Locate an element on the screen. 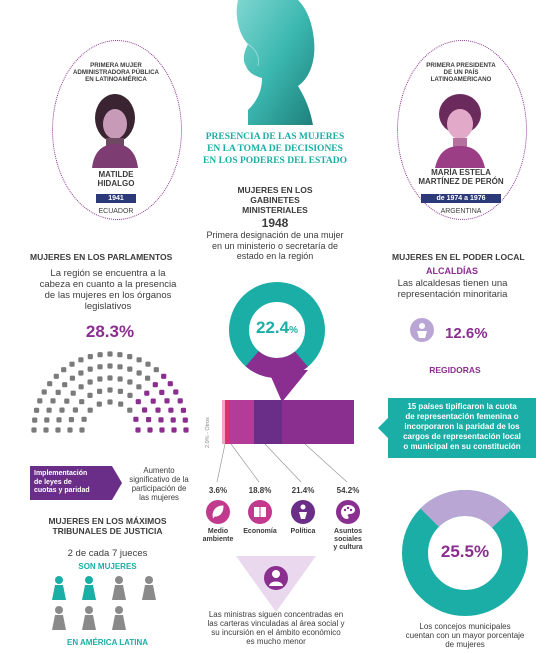  poder-local-heading: MUJERES EN EL PODER LOCAL is located at coordinates (458, 257).